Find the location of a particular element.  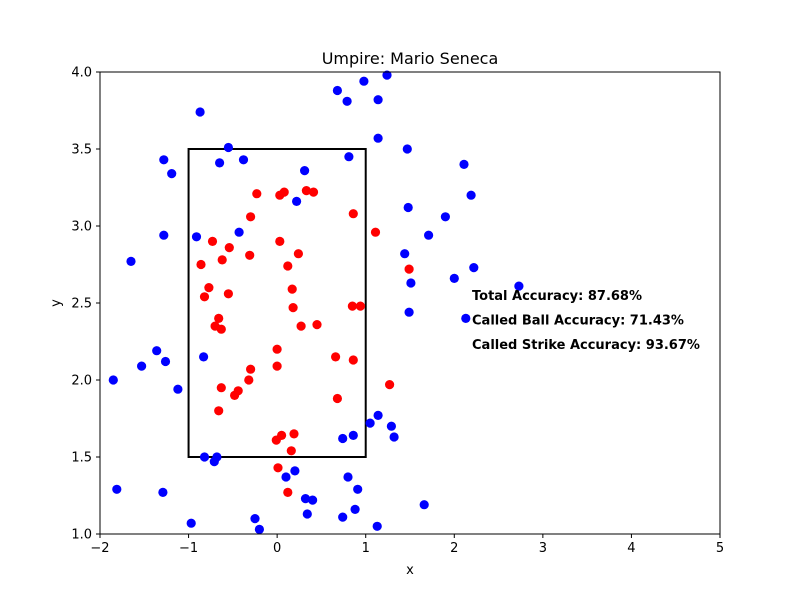

y-tick-label: 1.5 is located at coordinates (81, 458).